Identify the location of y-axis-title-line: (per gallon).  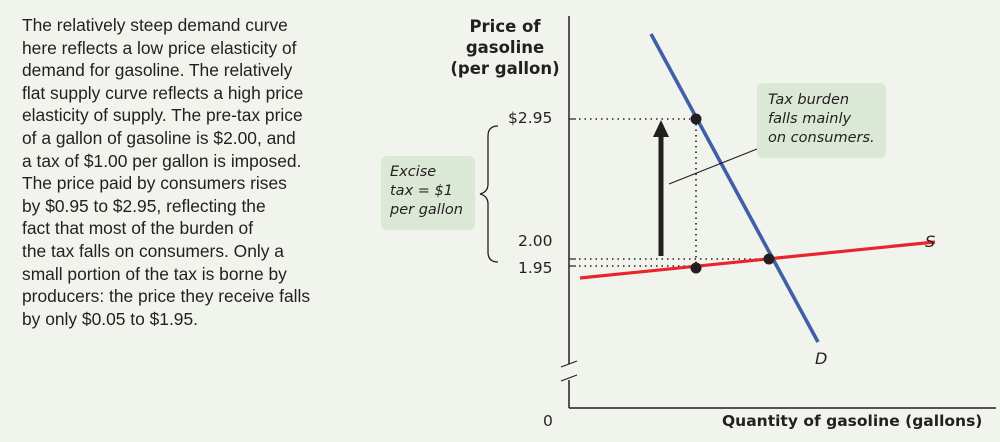
(505, 68).